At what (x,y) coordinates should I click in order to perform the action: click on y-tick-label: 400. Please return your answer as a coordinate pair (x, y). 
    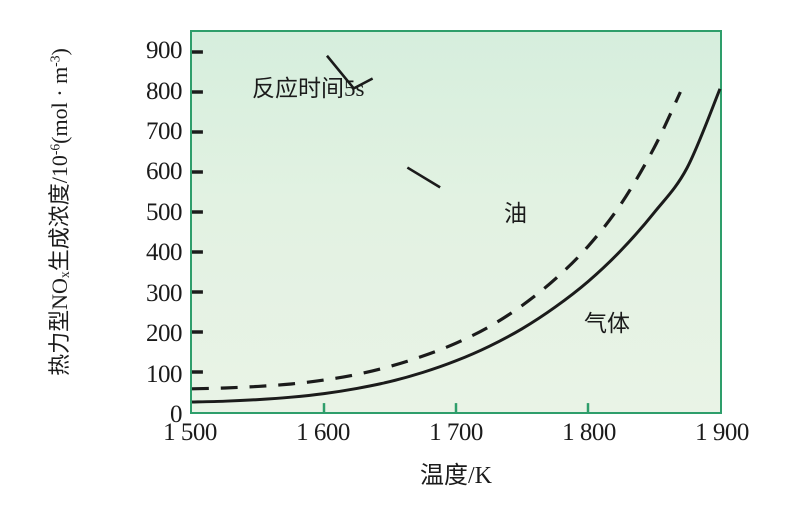
    Looking at the image, I should click on (164, 253).